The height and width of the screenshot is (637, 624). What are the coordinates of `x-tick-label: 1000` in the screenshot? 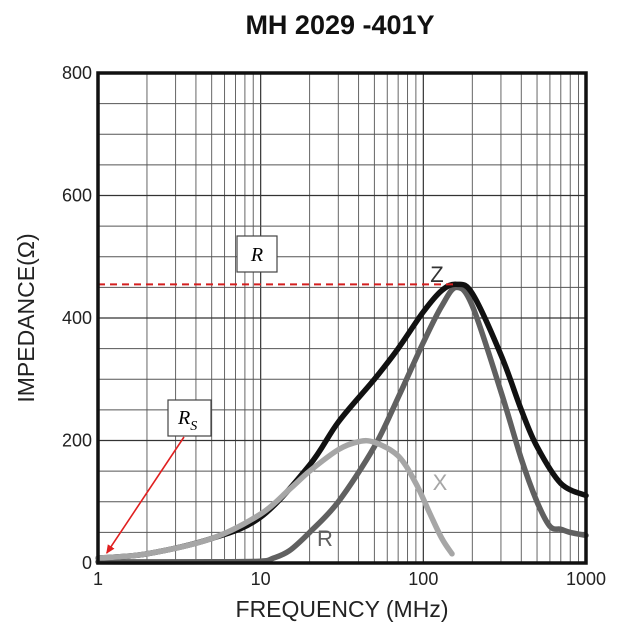 It's located at (586, 579).